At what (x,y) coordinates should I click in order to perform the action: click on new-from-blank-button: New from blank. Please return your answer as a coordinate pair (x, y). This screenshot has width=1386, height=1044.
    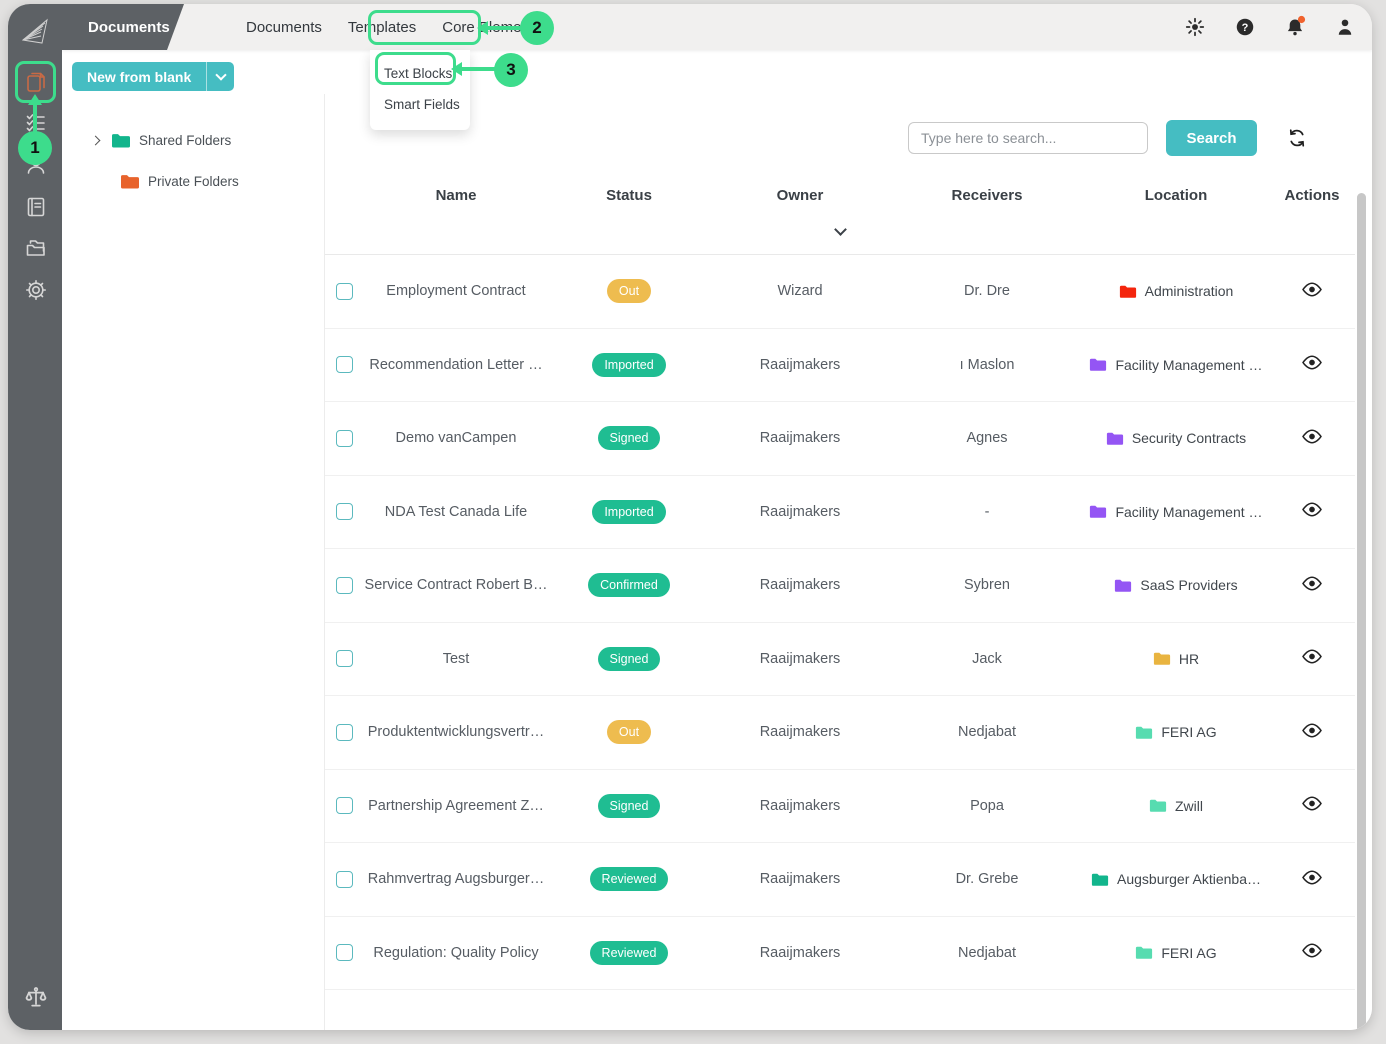
    Looking at the image, I should click on (153, 76).